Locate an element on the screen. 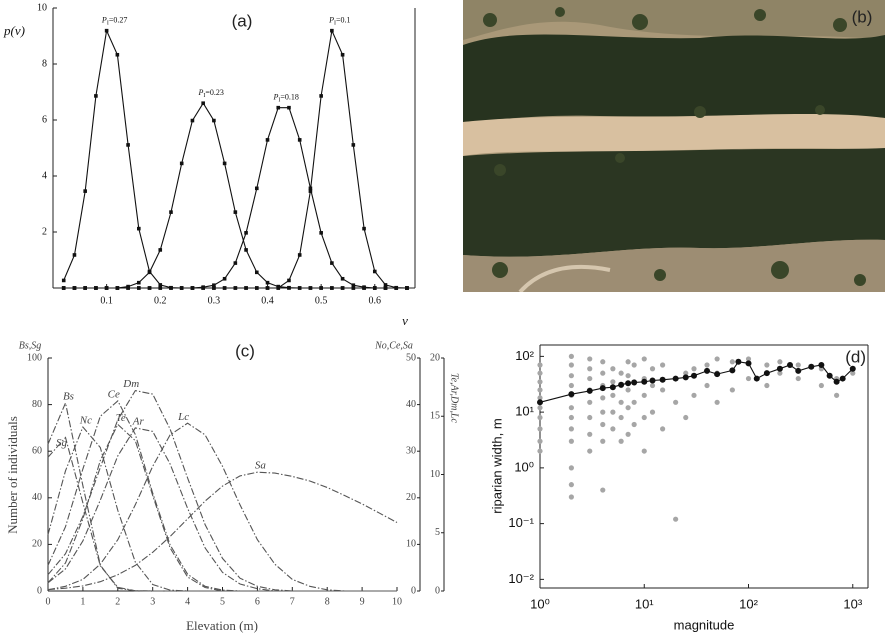  photo-ground is located at coordinates (674, 20).